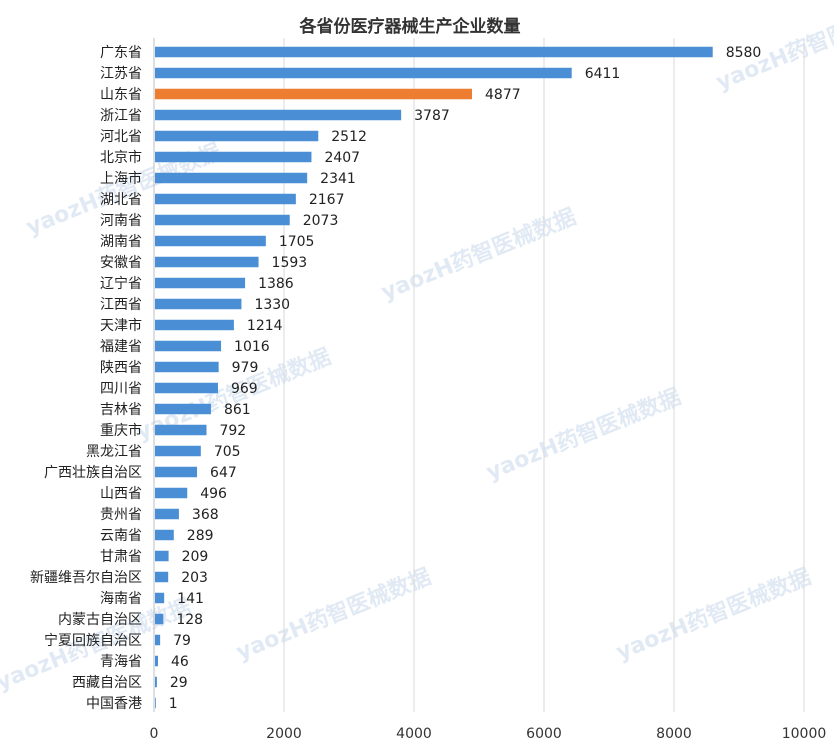 This screenshot has width=834, height=751. Describe the element at coordinates (121, 95) in the screenshot. I see `category-label: 山东省` at that location.